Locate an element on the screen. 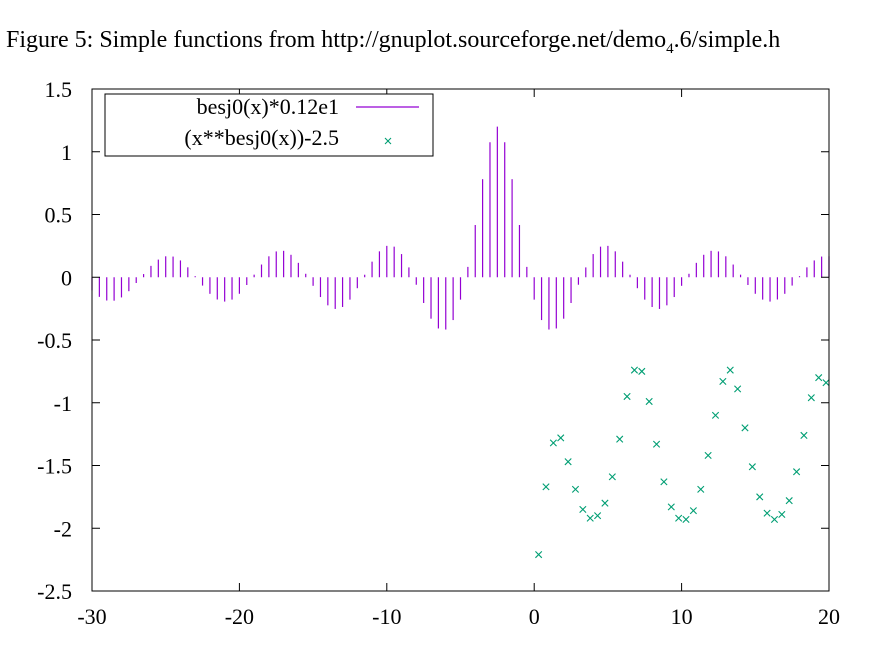  x-tick-label: 10 is located at coordinates (682, 616).